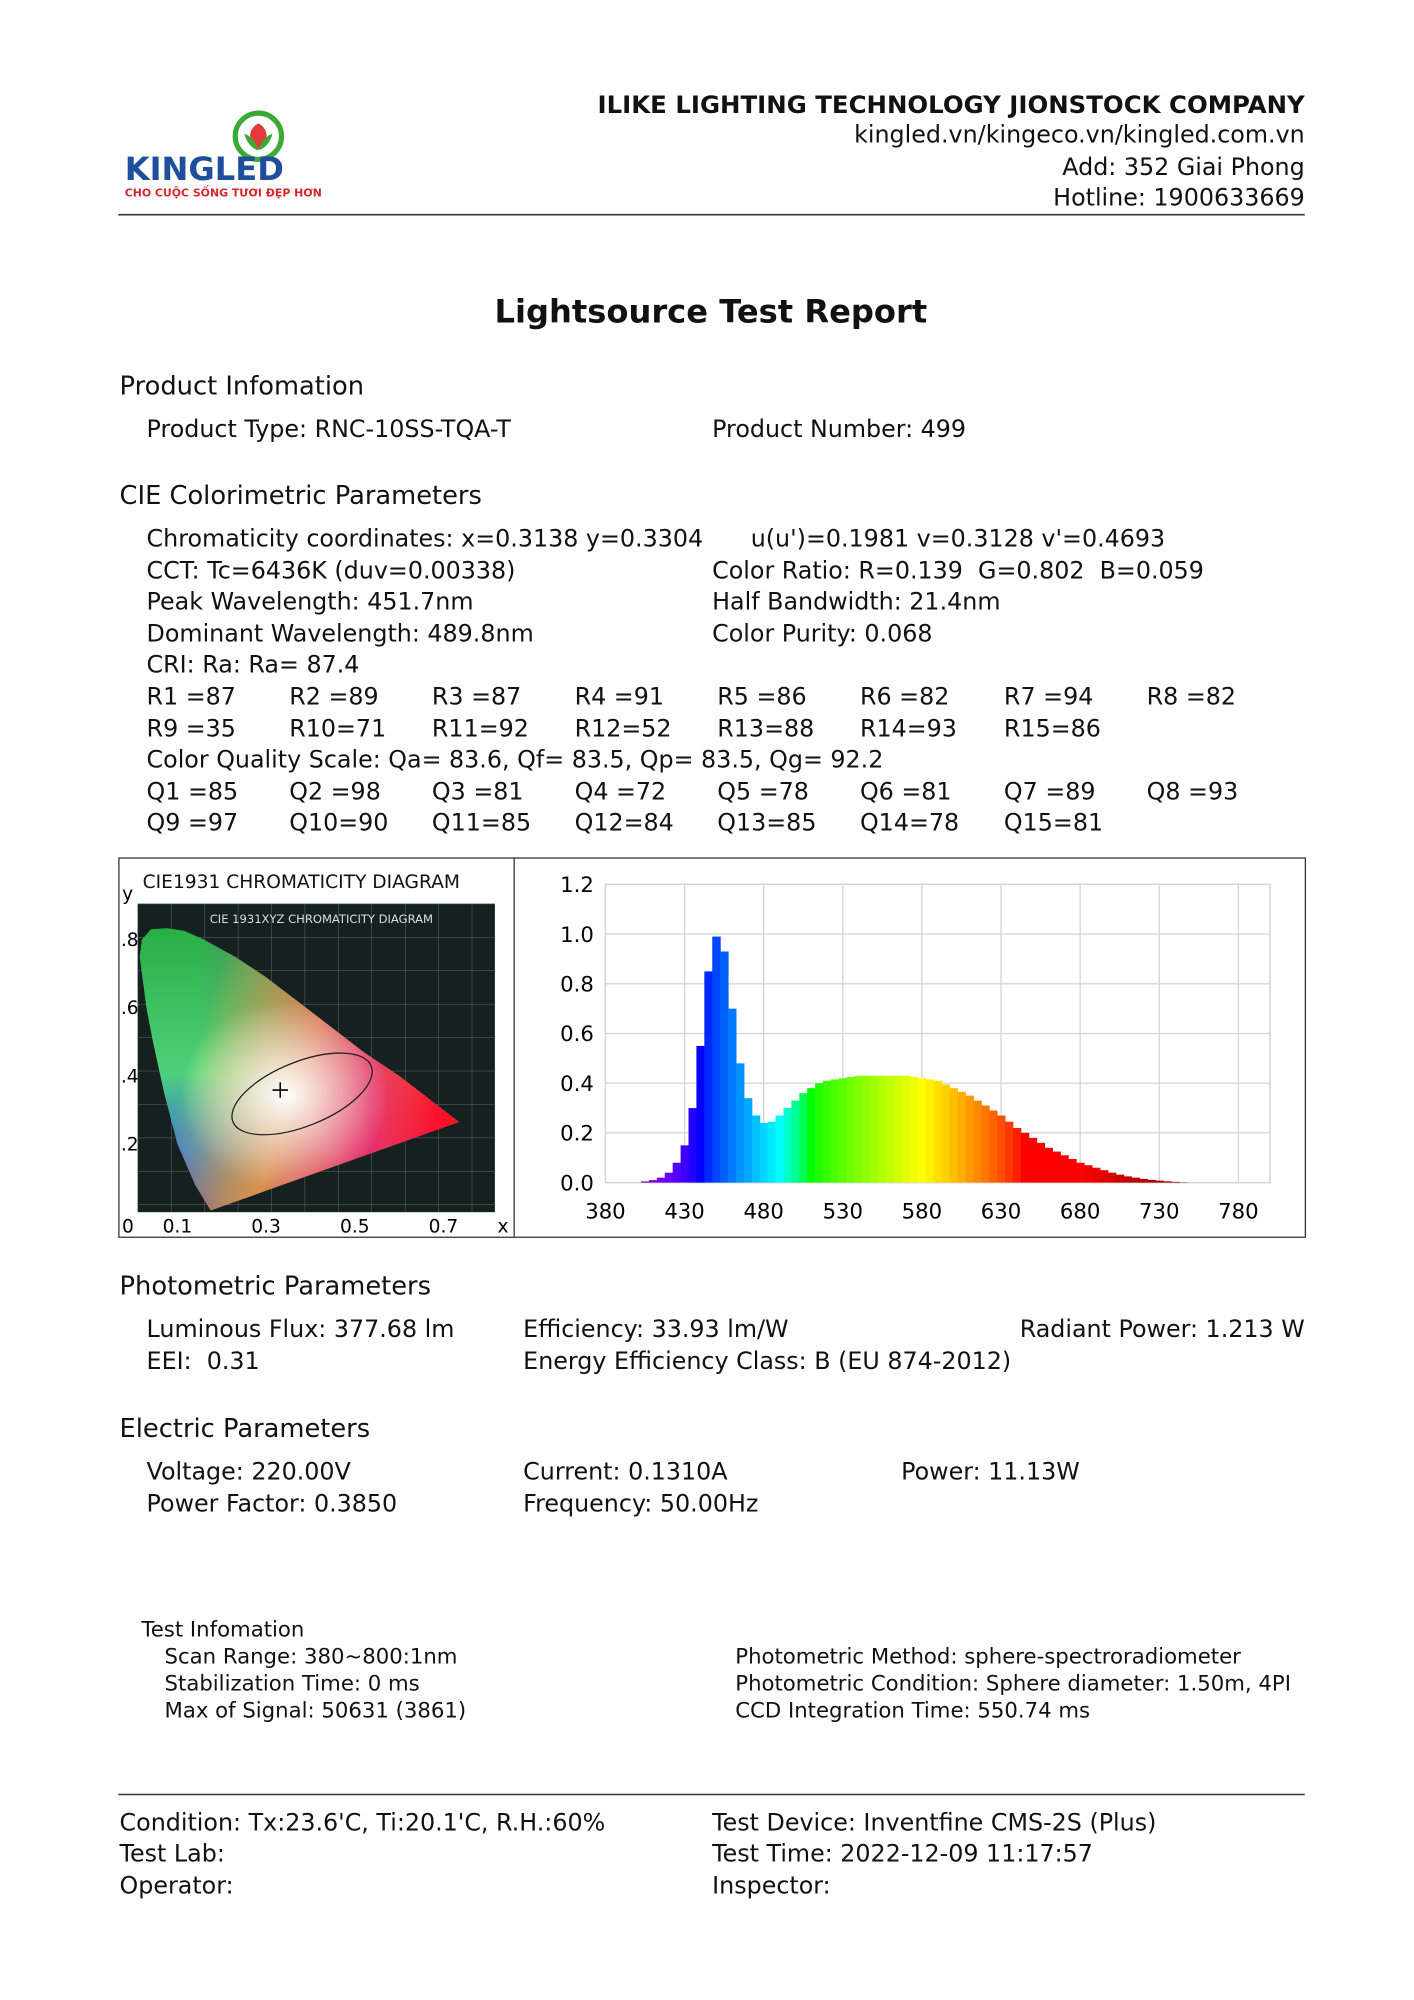  I want to click on parameter-text: CRI: Ra: Ra= 87.4, so click(253, 666).